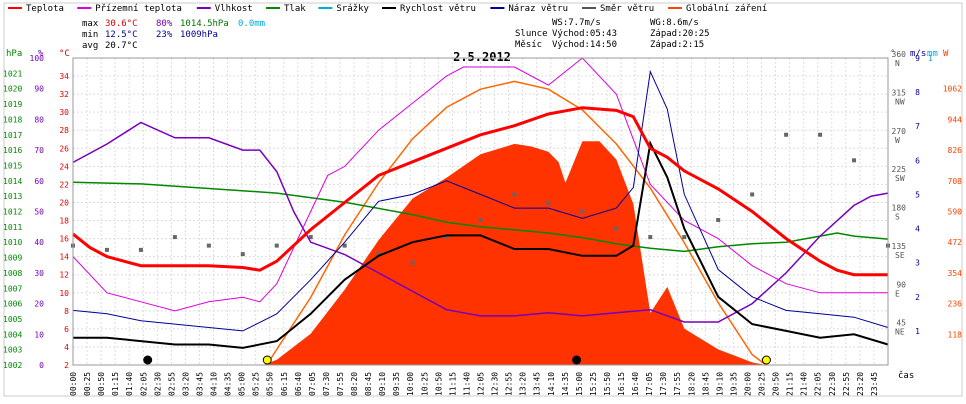  I want to click on stat-min-humidity: 23%, so click(164, 35).